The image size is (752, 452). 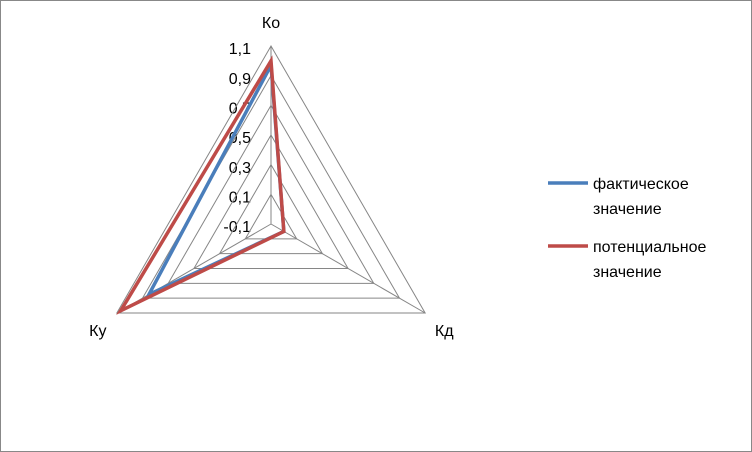 I want to click on r-tick-label: 1,1, so click(x=240, y=49).